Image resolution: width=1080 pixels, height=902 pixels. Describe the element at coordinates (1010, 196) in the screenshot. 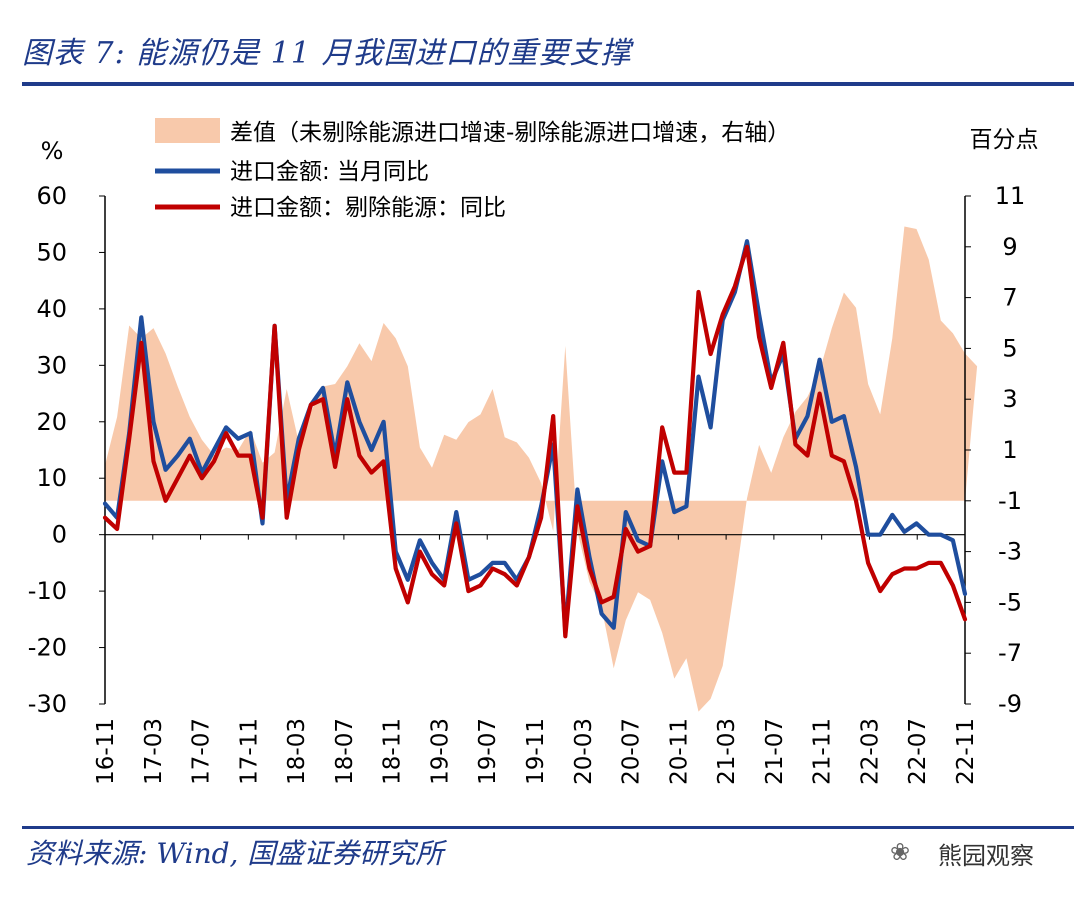

I see `right-tick-label: 11` at that location.